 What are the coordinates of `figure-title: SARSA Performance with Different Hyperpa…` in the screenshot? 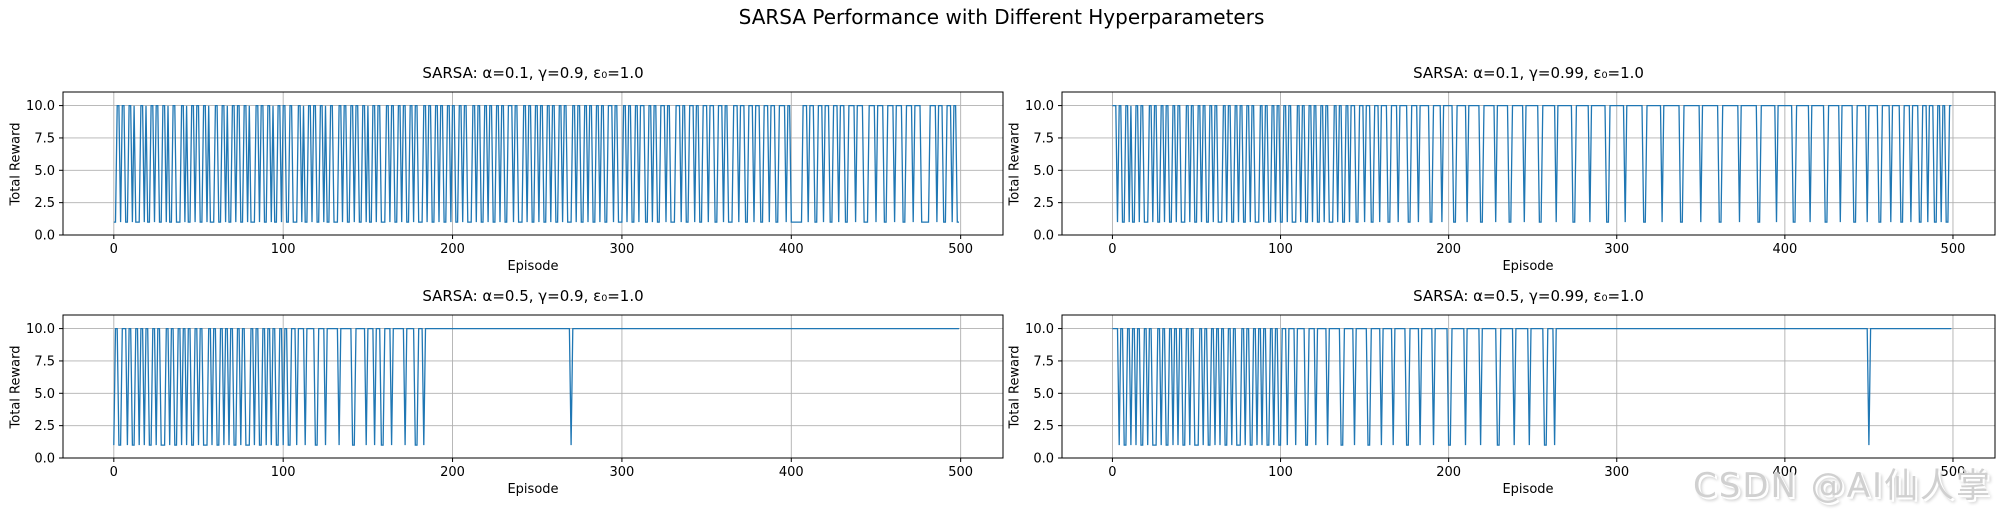 It's located at (1001, 17).